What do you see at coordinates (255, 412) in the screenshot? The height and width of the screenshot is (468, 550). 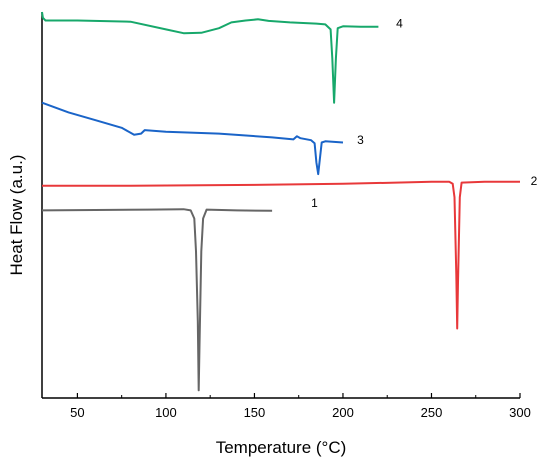 I see `x-tick-label: 150` at bounding box center [255, 412].